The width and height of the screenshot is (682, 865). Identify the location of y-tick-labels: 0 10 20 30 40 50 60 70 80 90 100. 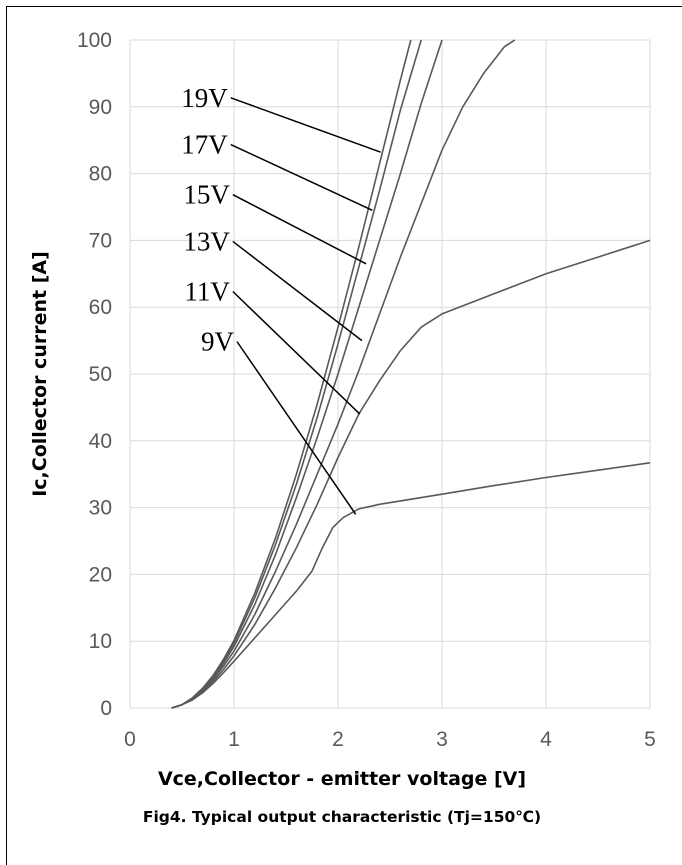
(94, 374).